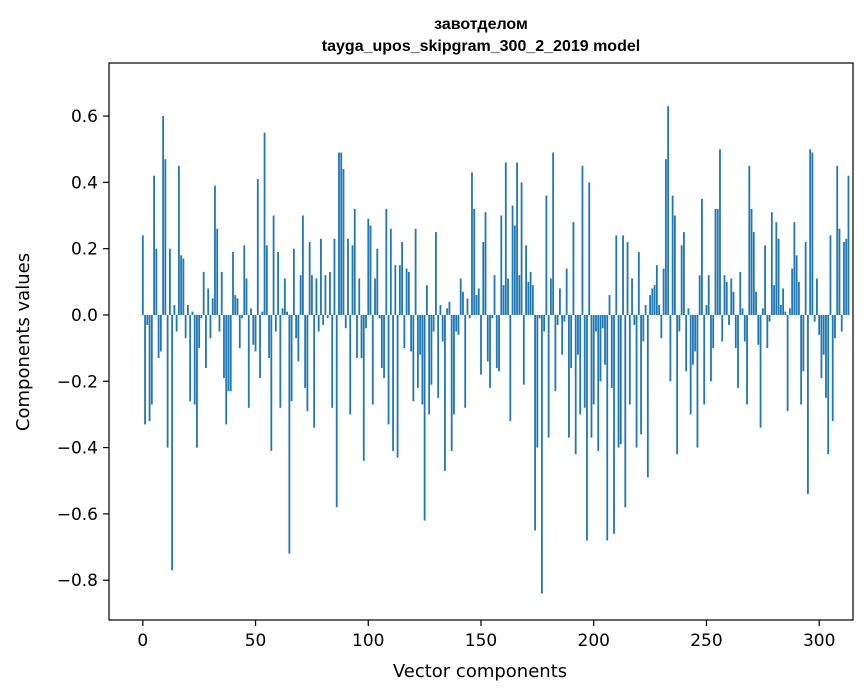 The image size is (867, 696). Describe the element at coordinates (594, 641) in the screenshot. I see `x-tick-label: 200` at that location.